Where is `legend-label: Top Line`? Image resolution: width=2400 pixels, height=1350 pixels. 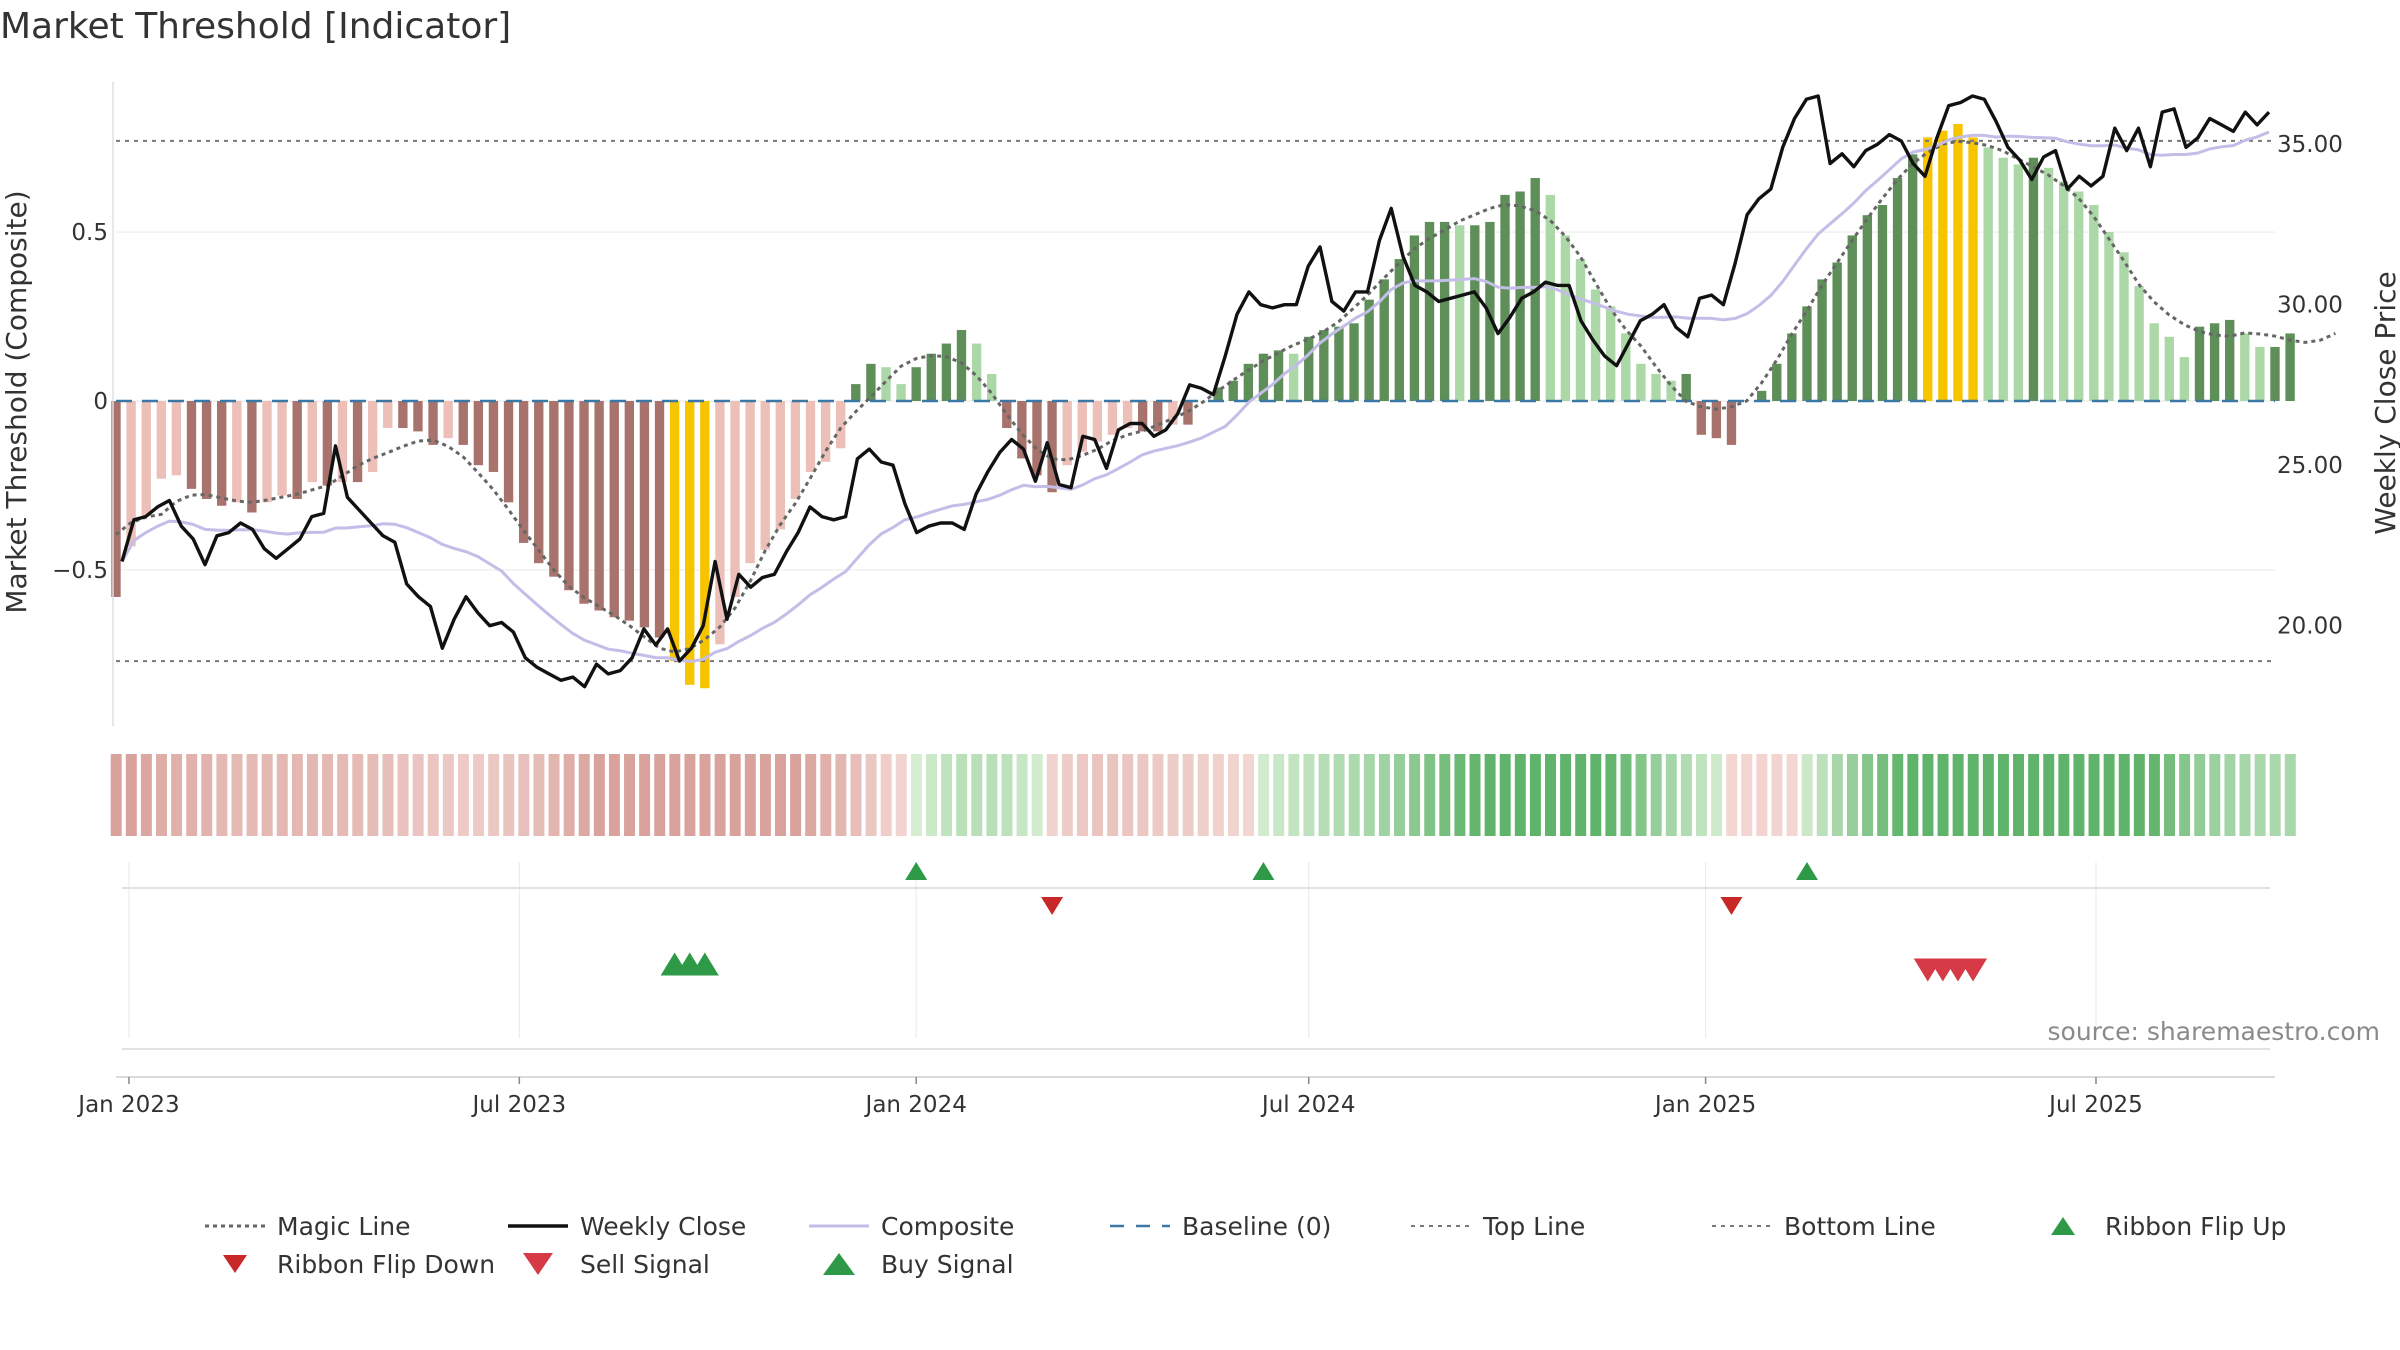 legend-label: Top Line is located at coordinates (1533, 1226).